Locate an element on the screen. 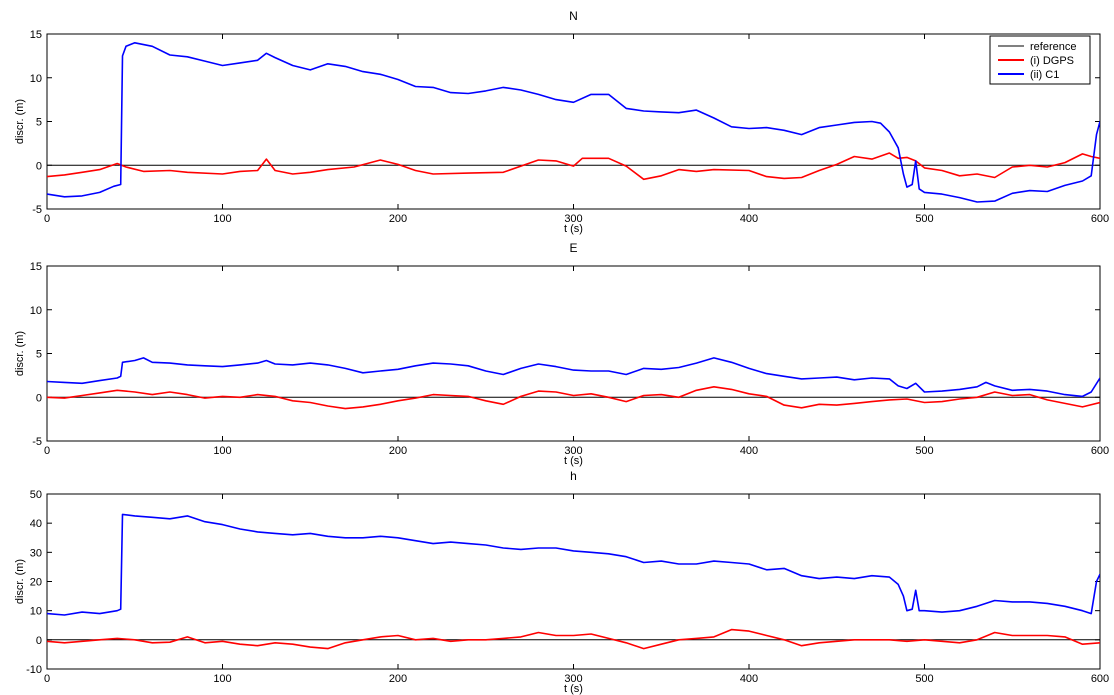 This screenshot has height=695, width=1114. y-tick-label: 50 is located at coordinates (36, 495).